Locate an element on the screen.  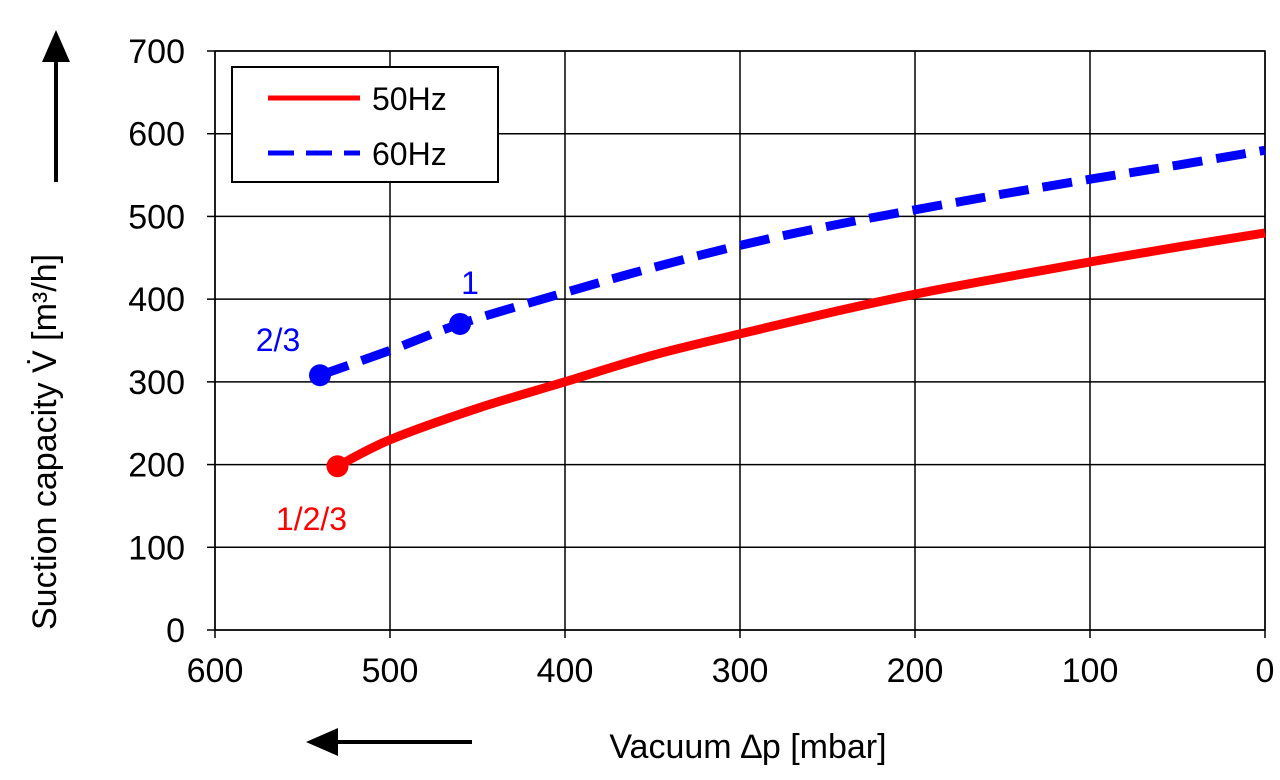
x-tick-label: 0 is located at coordinates (1265, 671).